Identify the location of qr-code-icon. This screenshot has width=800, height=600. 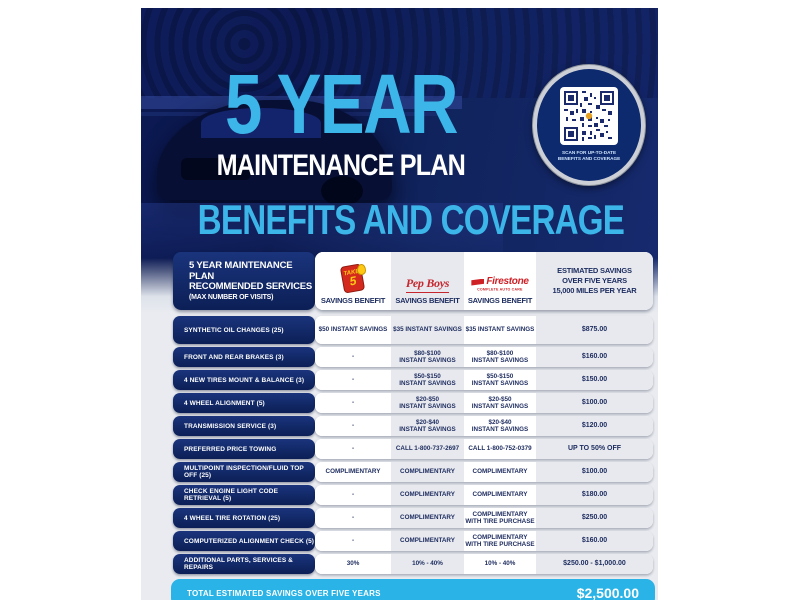
(589, 115).